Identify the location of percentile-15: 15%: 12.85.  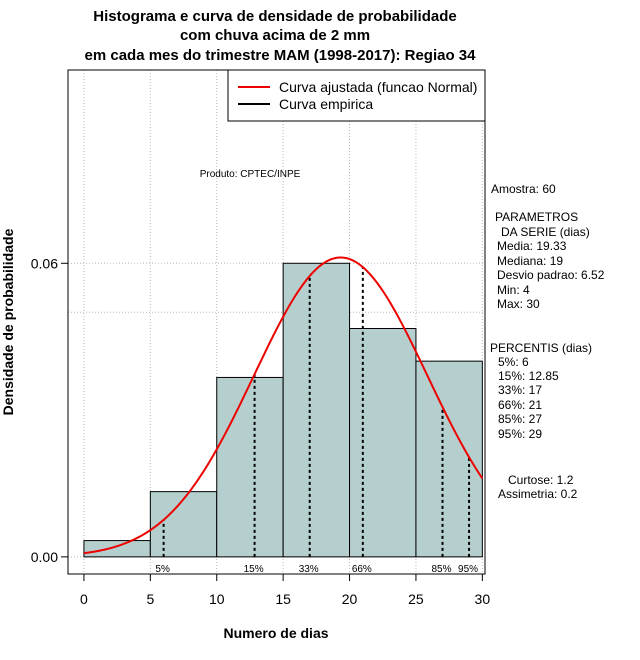
(528, 376).